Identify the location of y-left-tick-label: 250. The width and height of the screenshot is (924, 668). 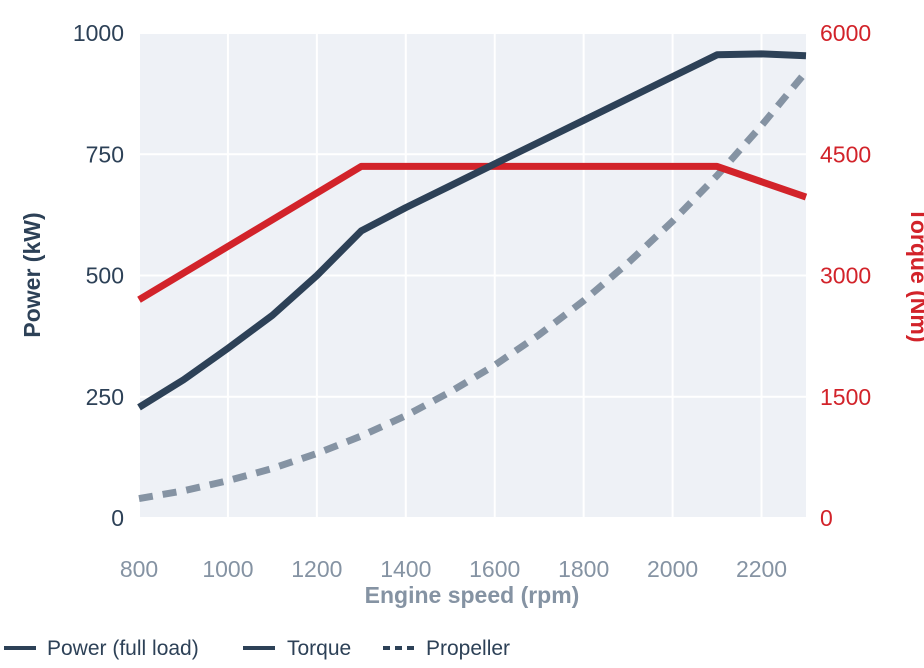
(105, 397).